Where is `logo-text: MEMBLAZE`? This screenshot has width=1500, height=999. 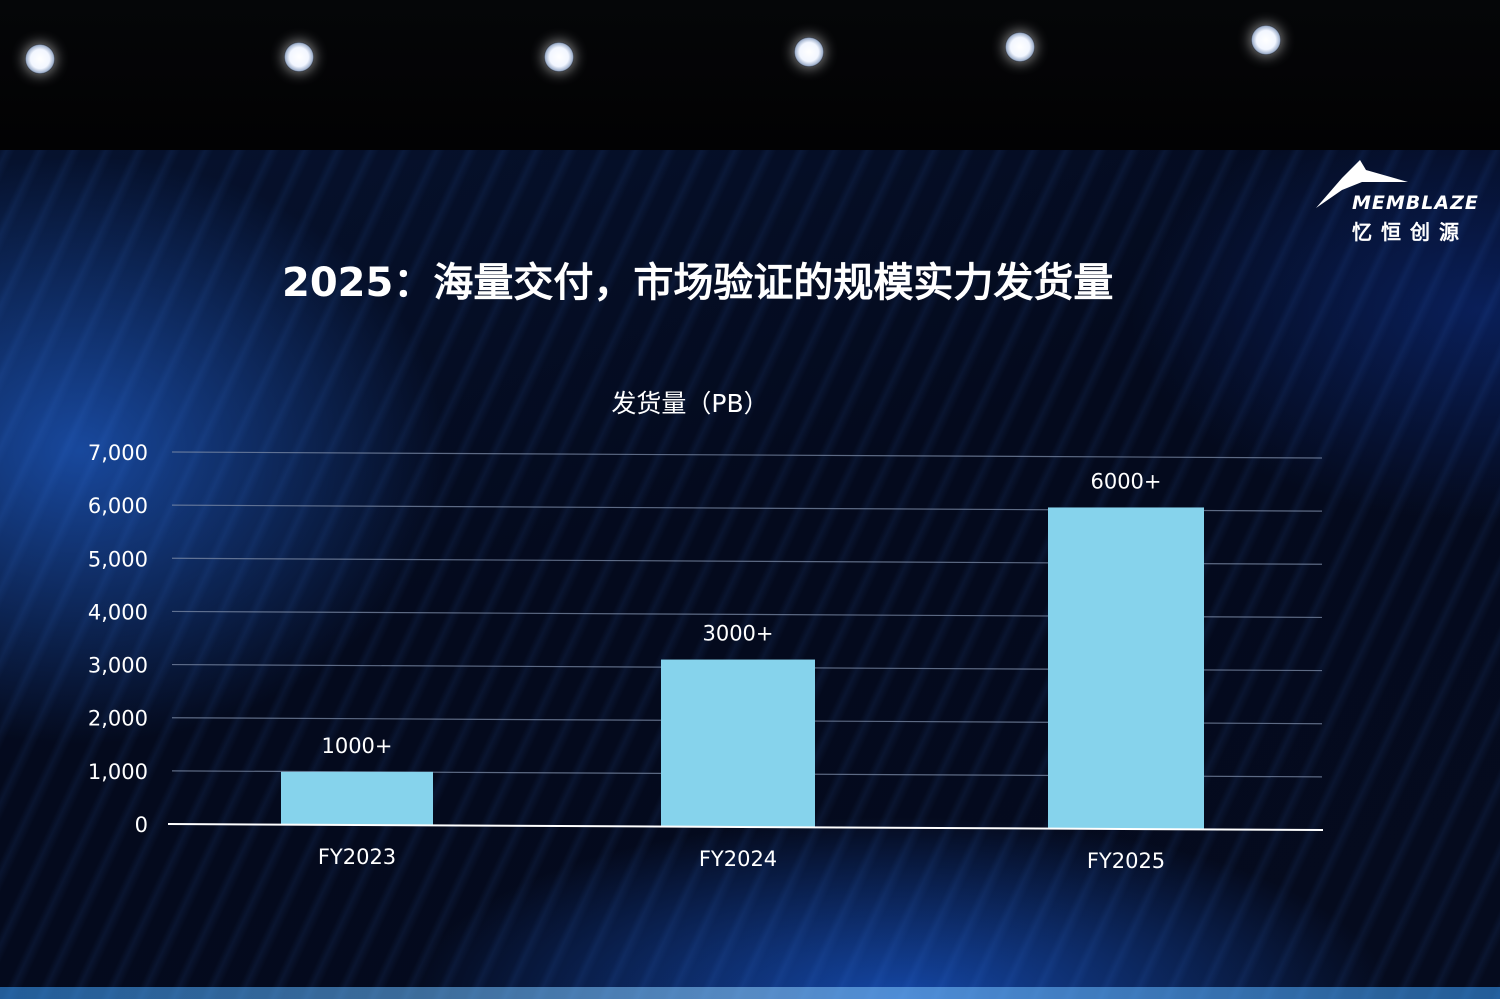 logo-text: MEMBLAZE is located at coordinates (1415, 203).